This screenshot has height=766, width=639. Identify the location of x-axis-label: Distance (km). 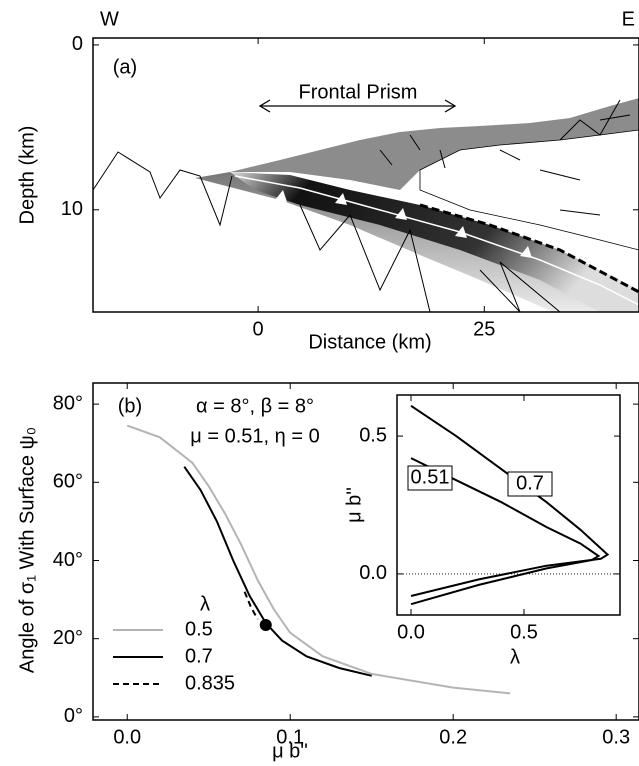
(369, 342).